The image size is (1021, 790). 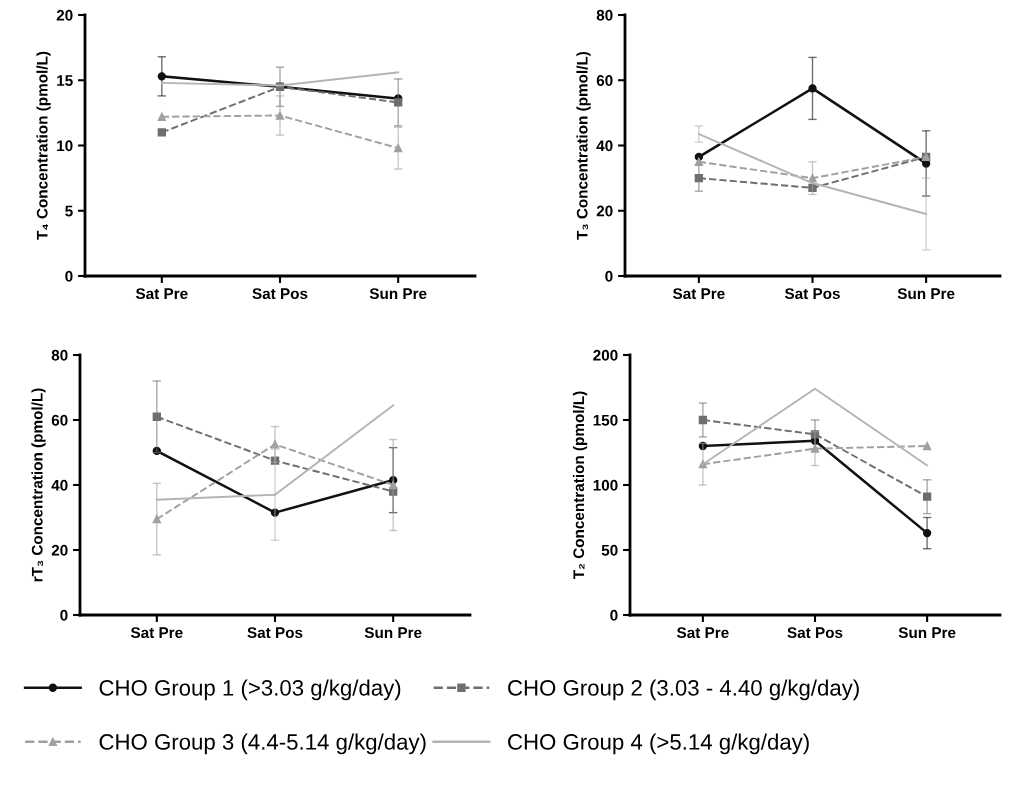 I want to click on legend-label: CHO Group 4 (>5.14 g/kg/day), so click(x=658, y=744).